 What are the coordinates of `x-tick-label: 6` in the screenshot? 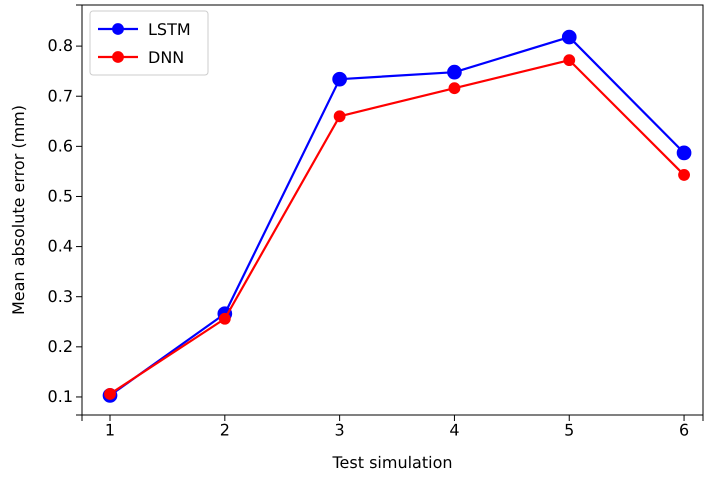 It's located at (684, 430).